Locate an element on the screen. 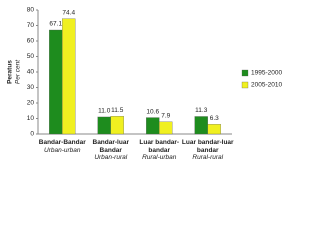 This screenshot has width=320, height=240. y-tick-label: 10 is located at coordinates (31, 118).